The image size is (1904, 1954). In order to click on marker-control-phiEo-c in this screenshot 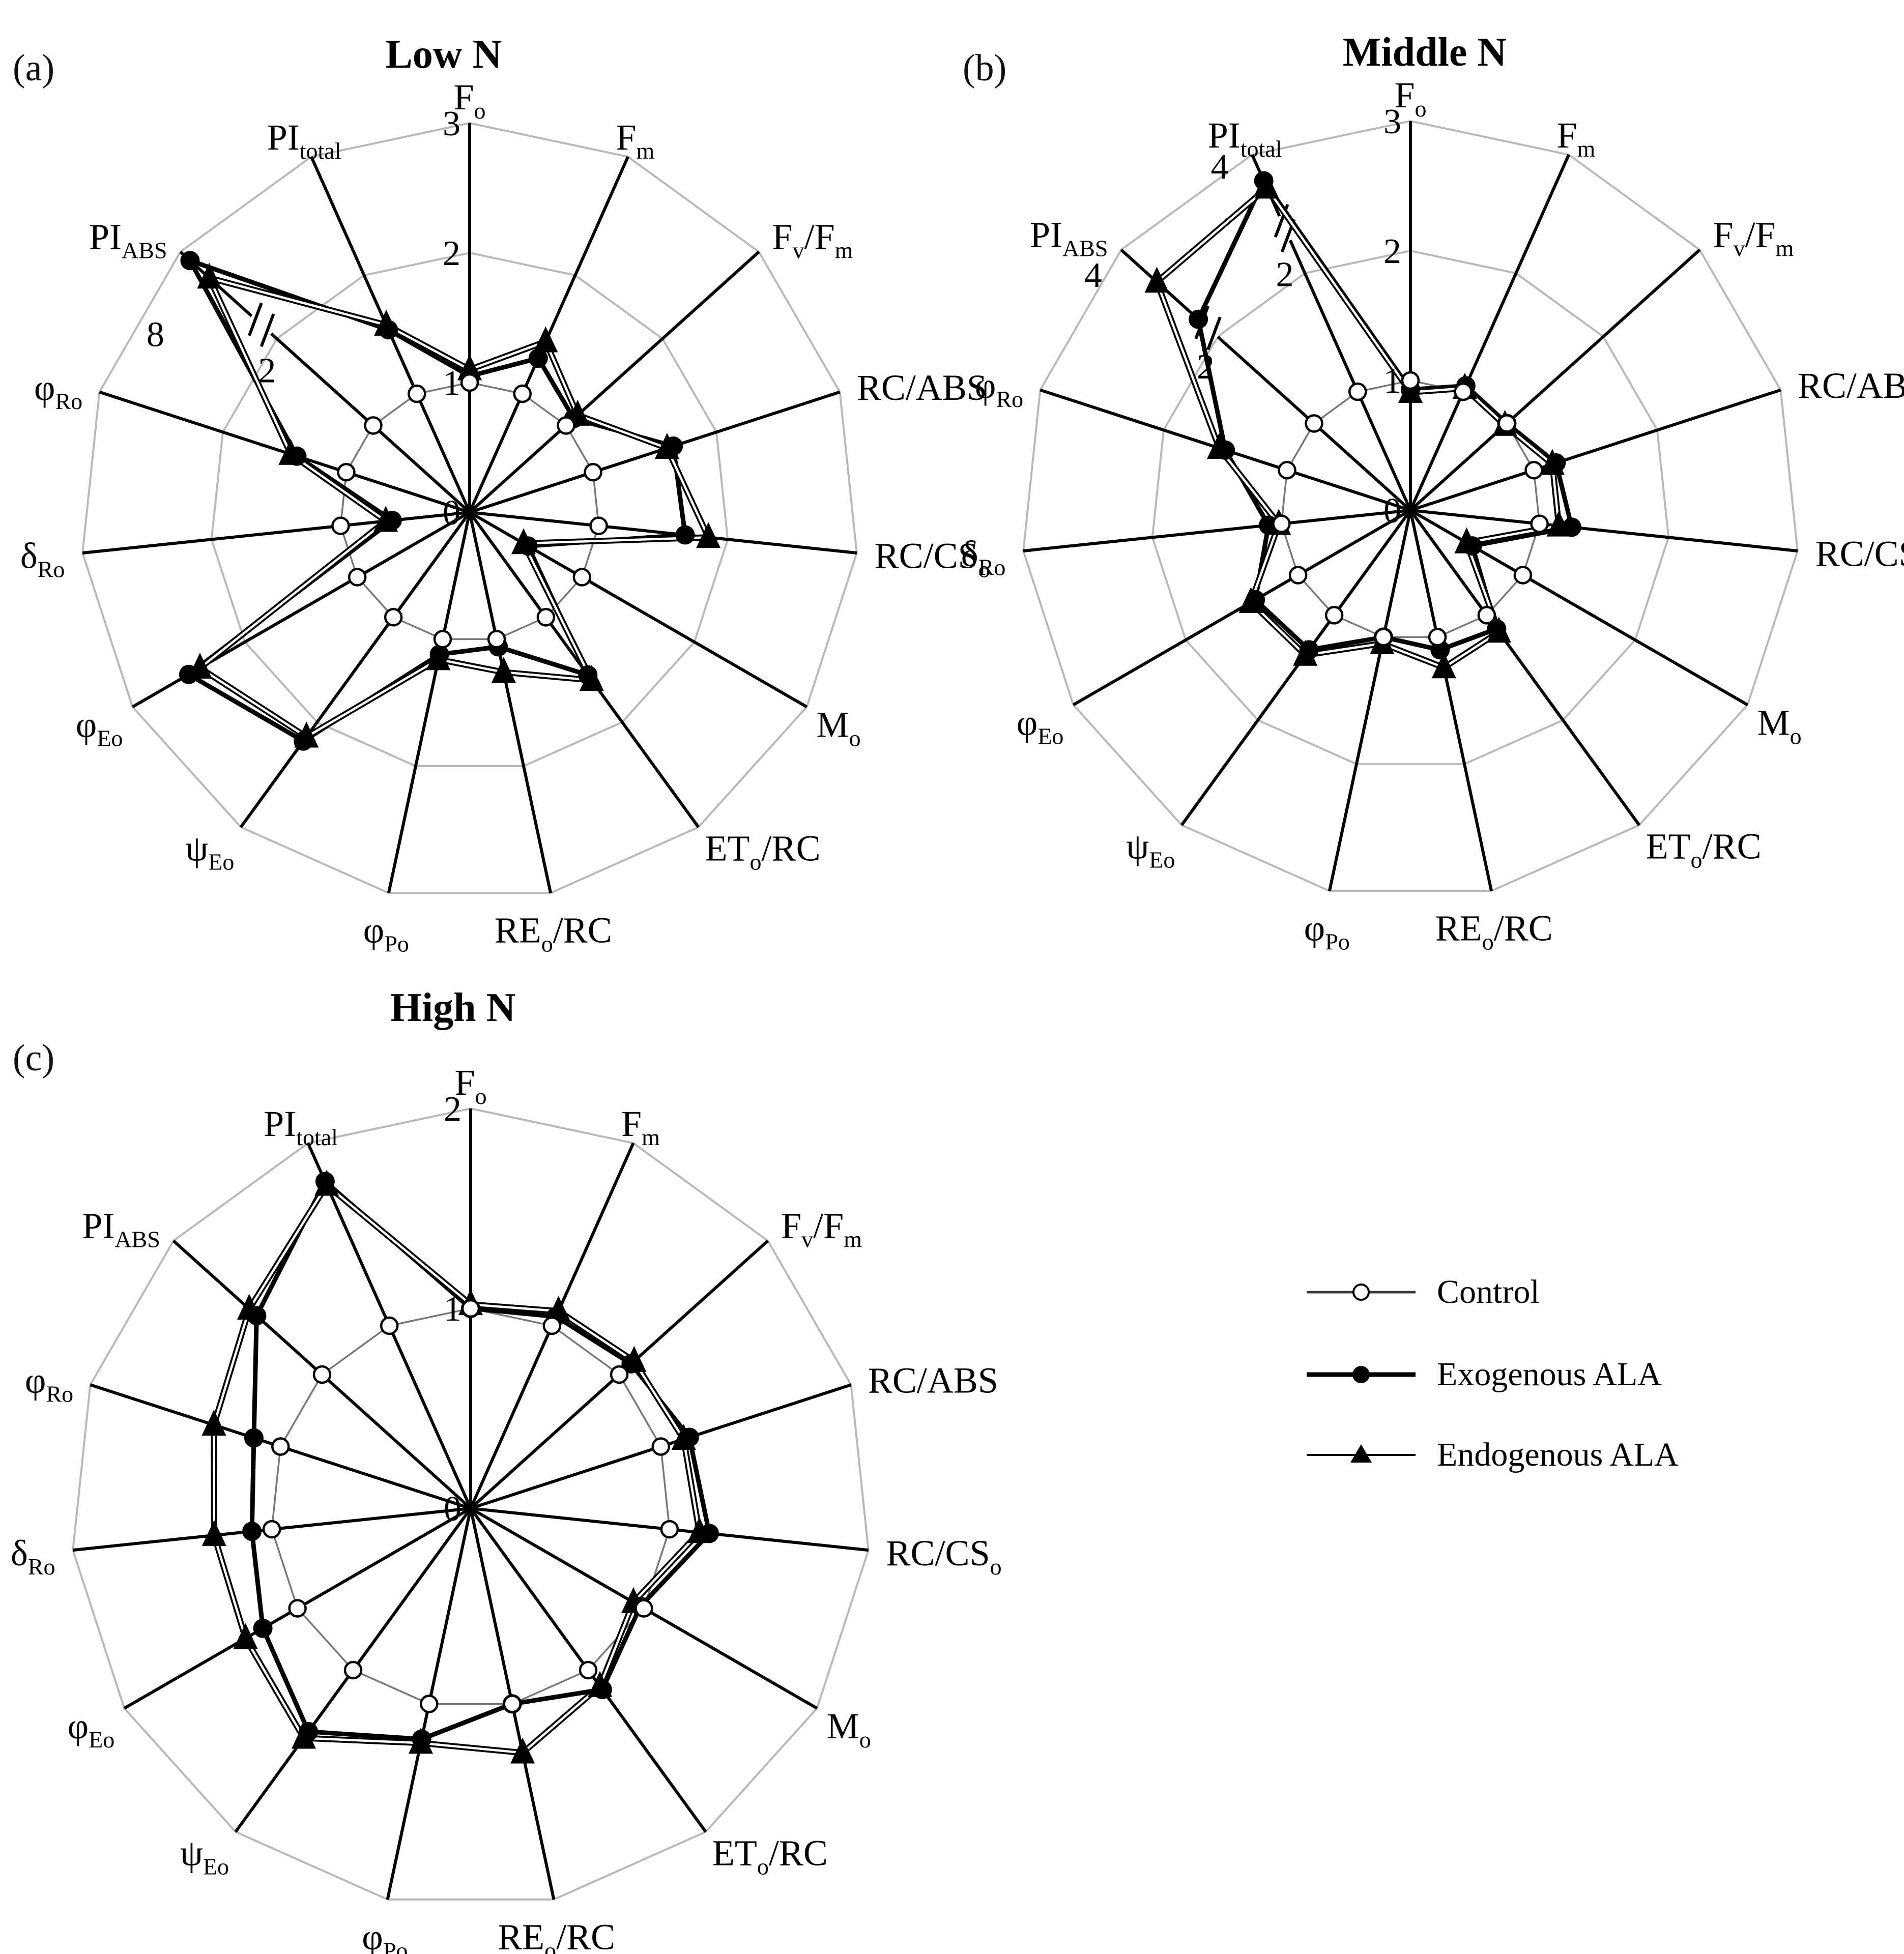, I will do `click(297, 1608)`.